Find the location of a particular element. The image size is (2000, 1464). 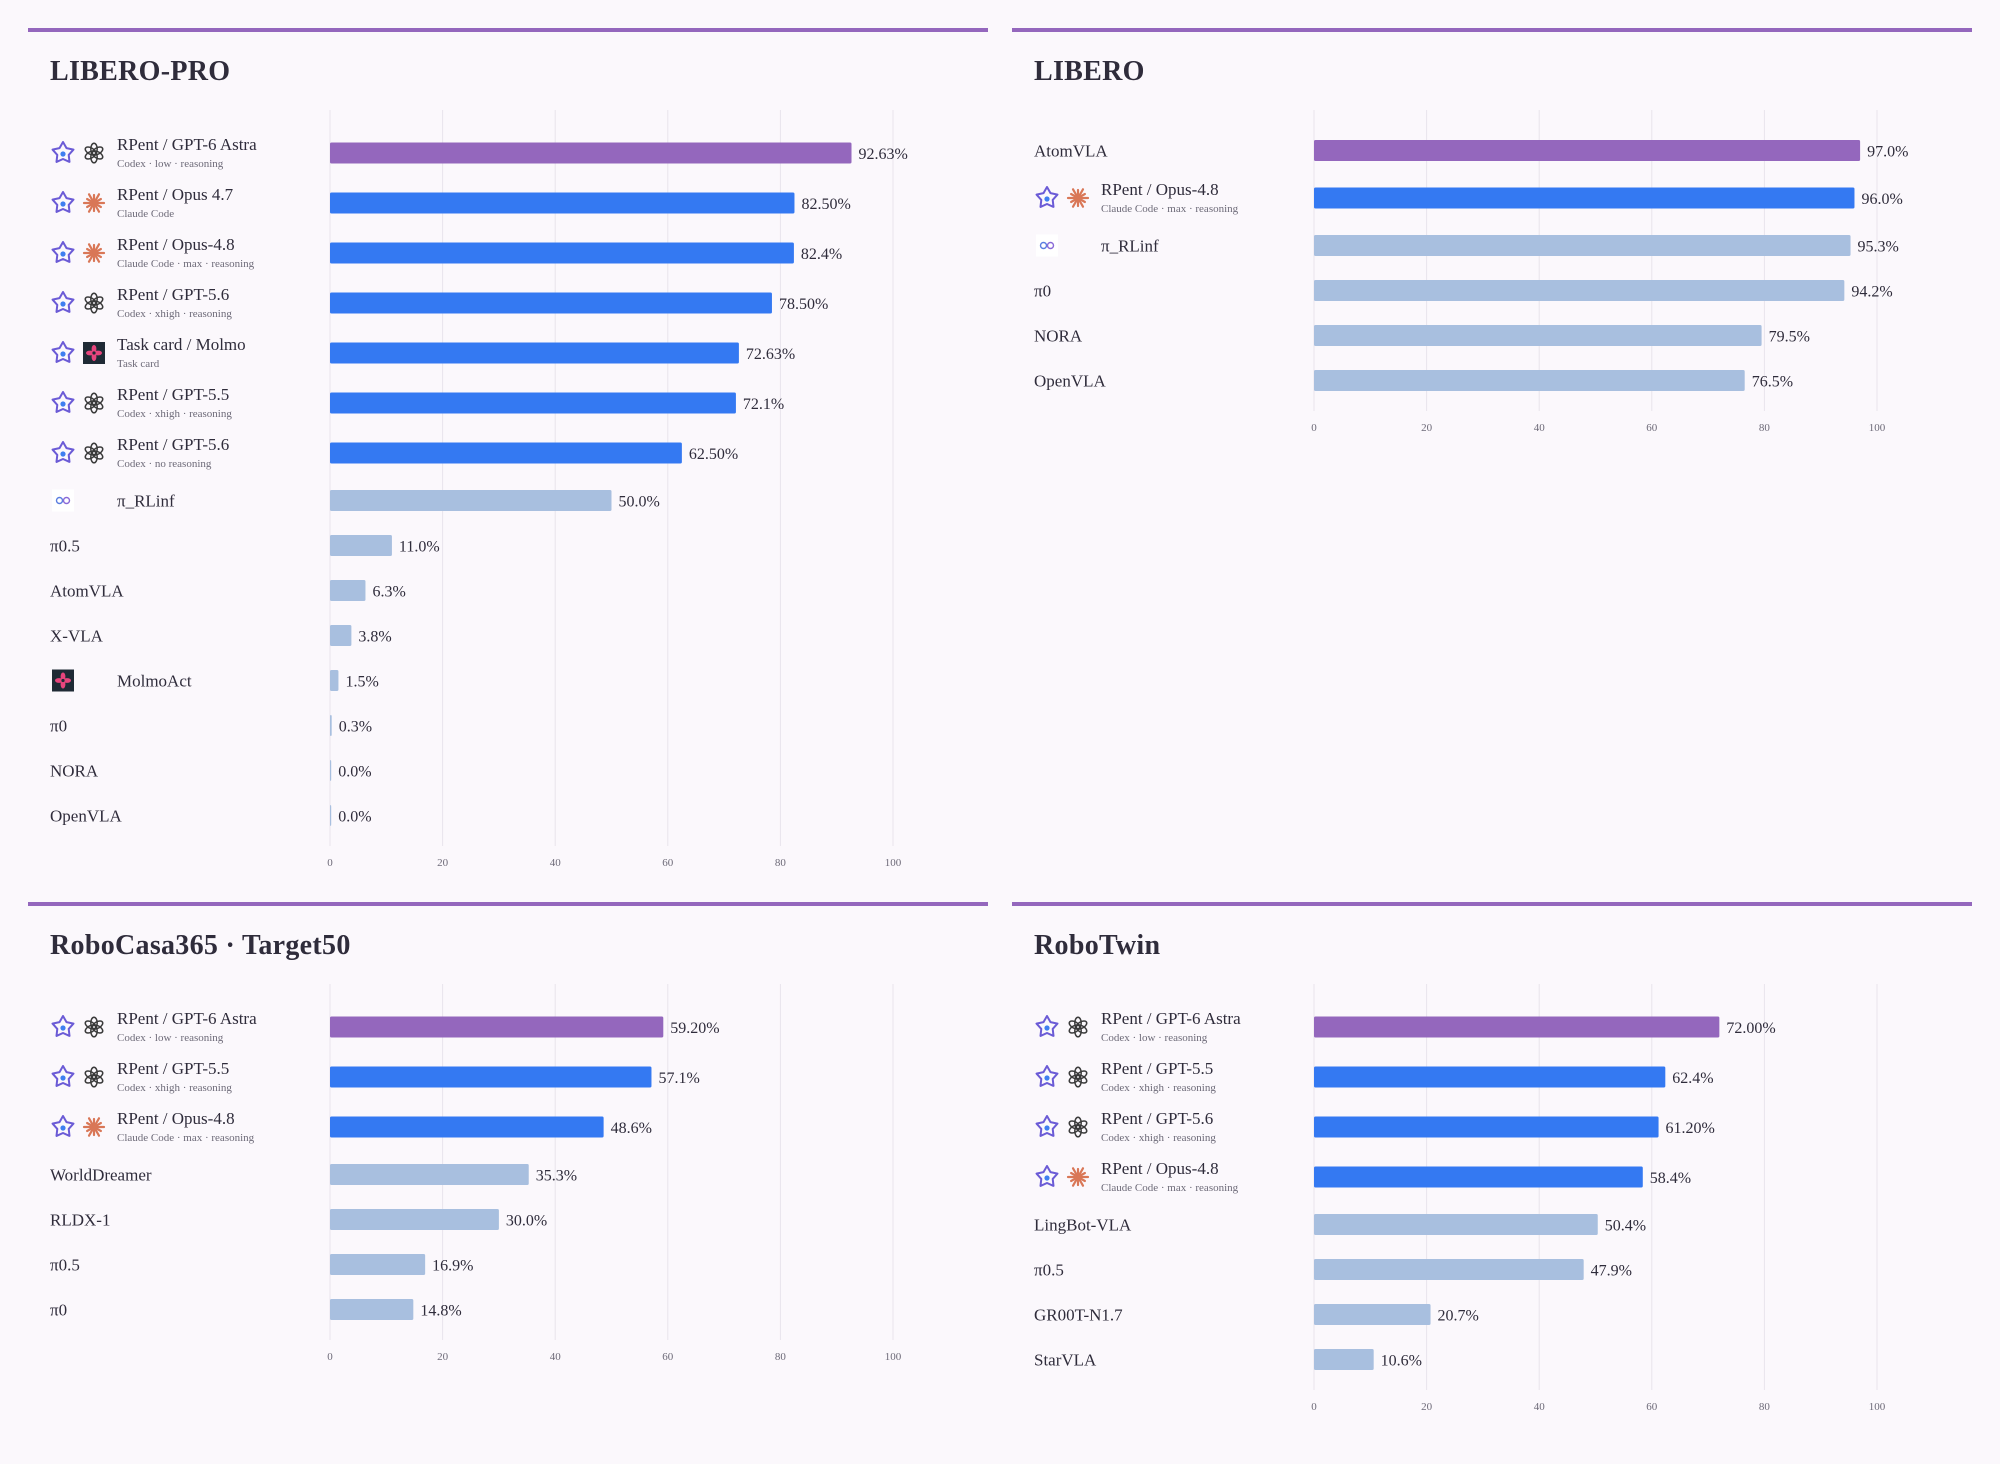

value-label: 50.4% is located at coordinates (1625, 1226).